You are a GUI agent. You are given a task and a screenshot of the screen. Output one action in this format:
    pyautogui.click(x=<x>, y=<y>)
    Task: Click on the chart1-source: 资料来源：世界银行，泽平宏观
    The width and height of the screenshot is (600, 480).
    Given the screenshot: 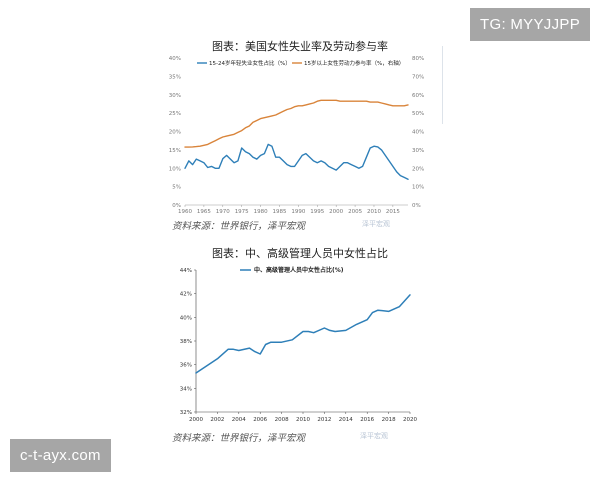 What is the action you would take?
    pyautogui.click(x=239, y=226)
    